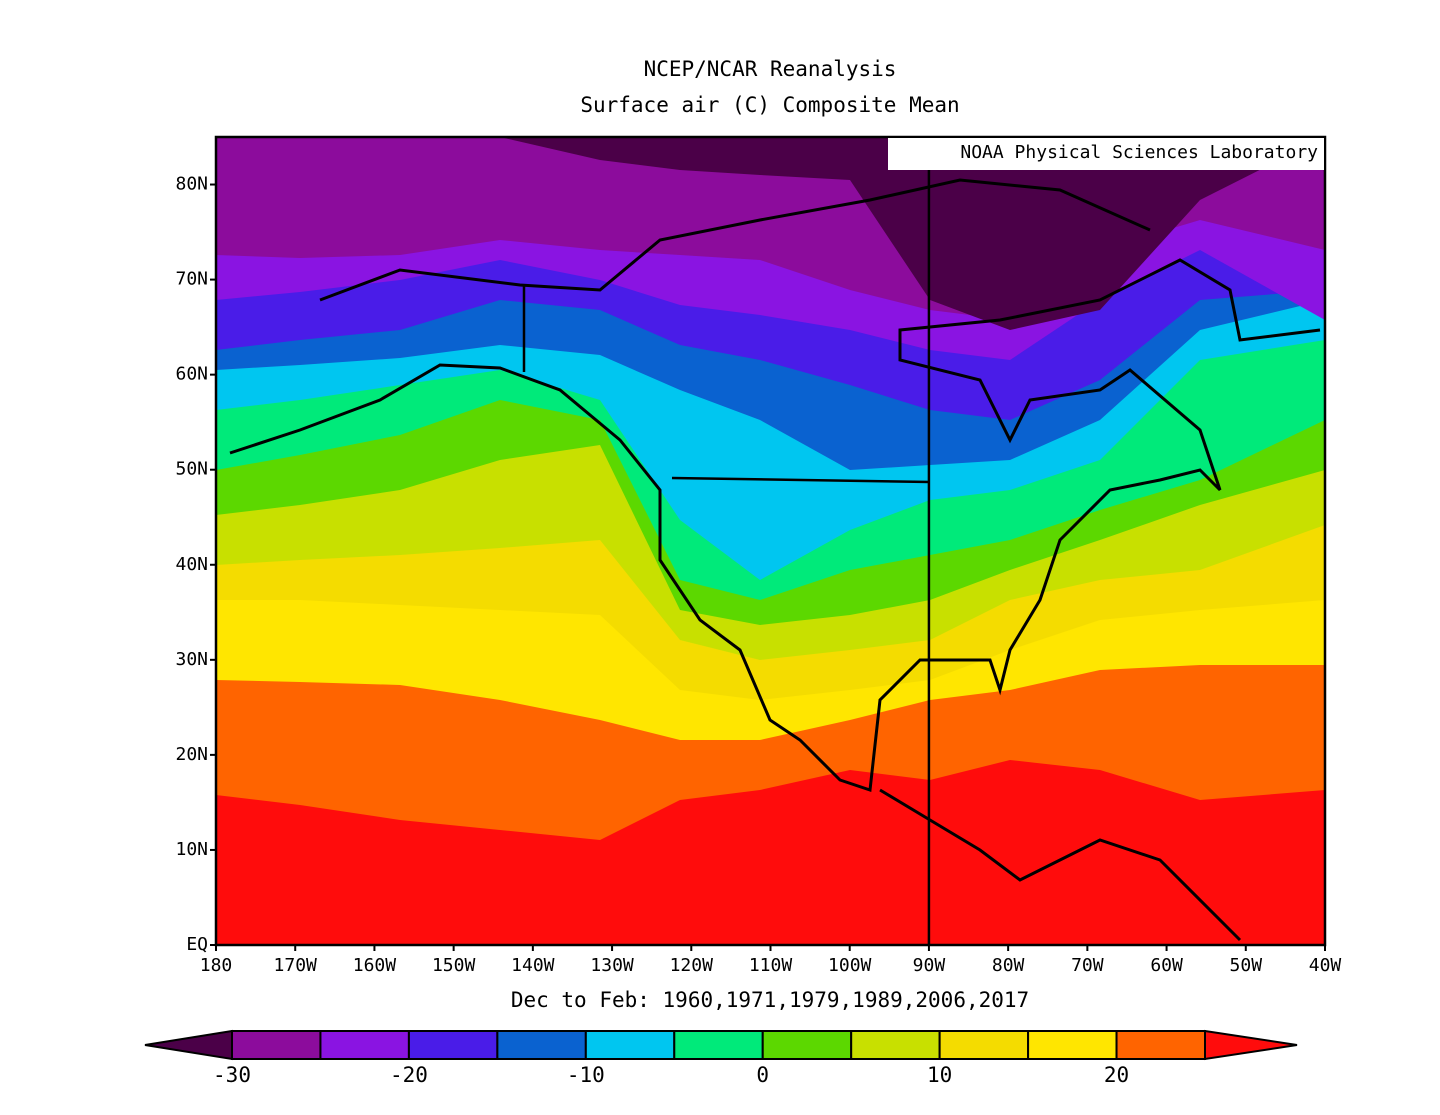 The image size is (1440, 1115). I want to click on credit-box, so click(1106, 154).